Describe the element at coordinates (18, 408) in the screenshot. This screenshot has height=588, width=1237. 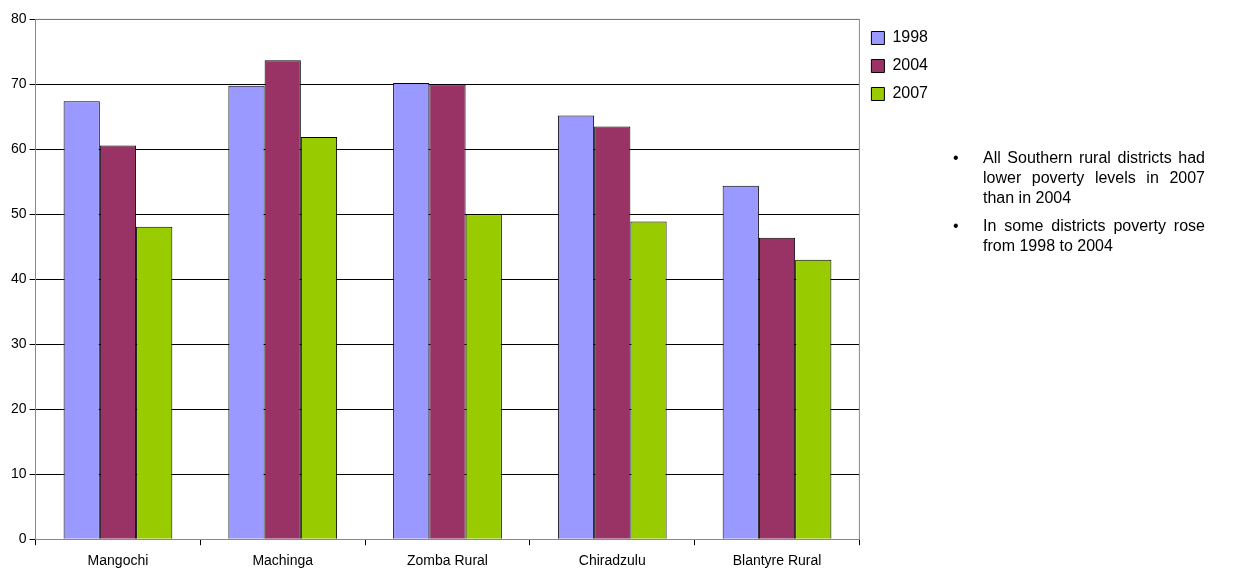
I see `y-tick-label: 20` at that location.